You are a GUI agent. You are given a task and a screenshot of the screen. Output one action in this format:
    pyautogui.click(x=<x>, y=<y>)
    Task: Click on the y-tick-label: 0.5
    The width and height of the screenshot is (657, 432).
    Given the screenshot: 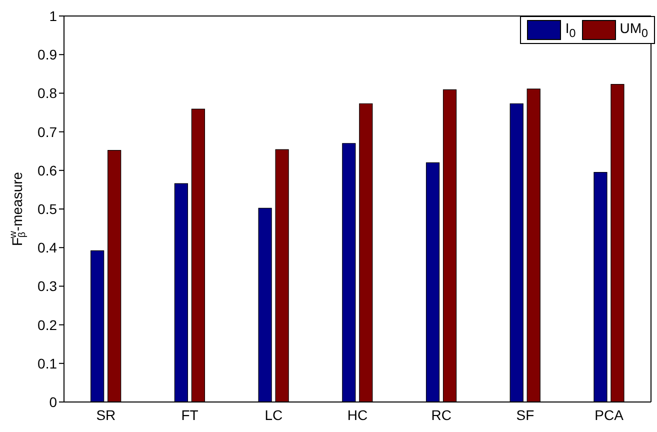 What is the action you would take?
    pyautogui.click(x=48, y=208)
    